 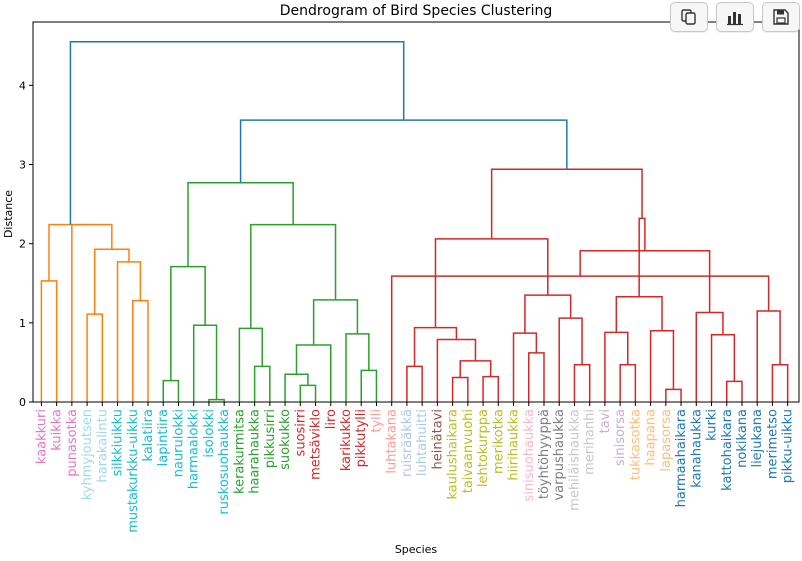 What do you see at coordinates (331, 419) in the screenshot?
I see `leaf-label: liro` at bounding box center [331, 419].